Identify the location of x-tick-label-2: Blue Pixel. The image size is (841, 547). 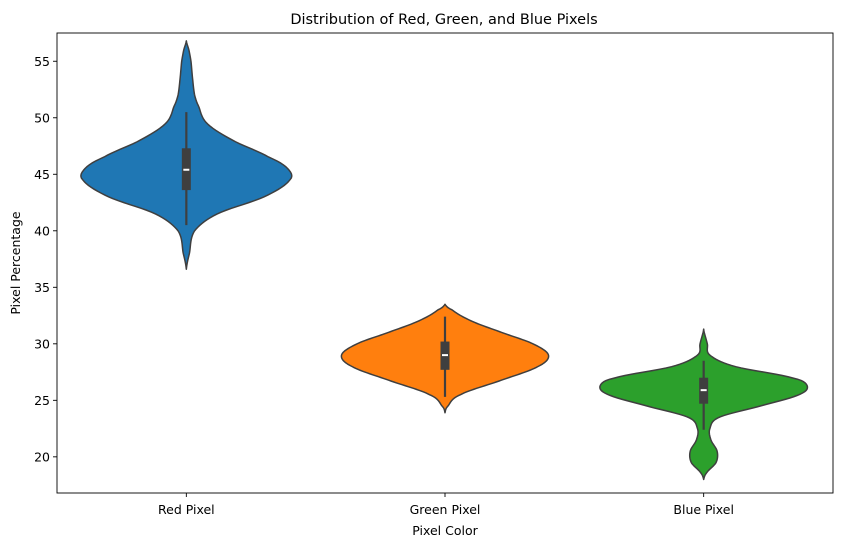
(703, 509).